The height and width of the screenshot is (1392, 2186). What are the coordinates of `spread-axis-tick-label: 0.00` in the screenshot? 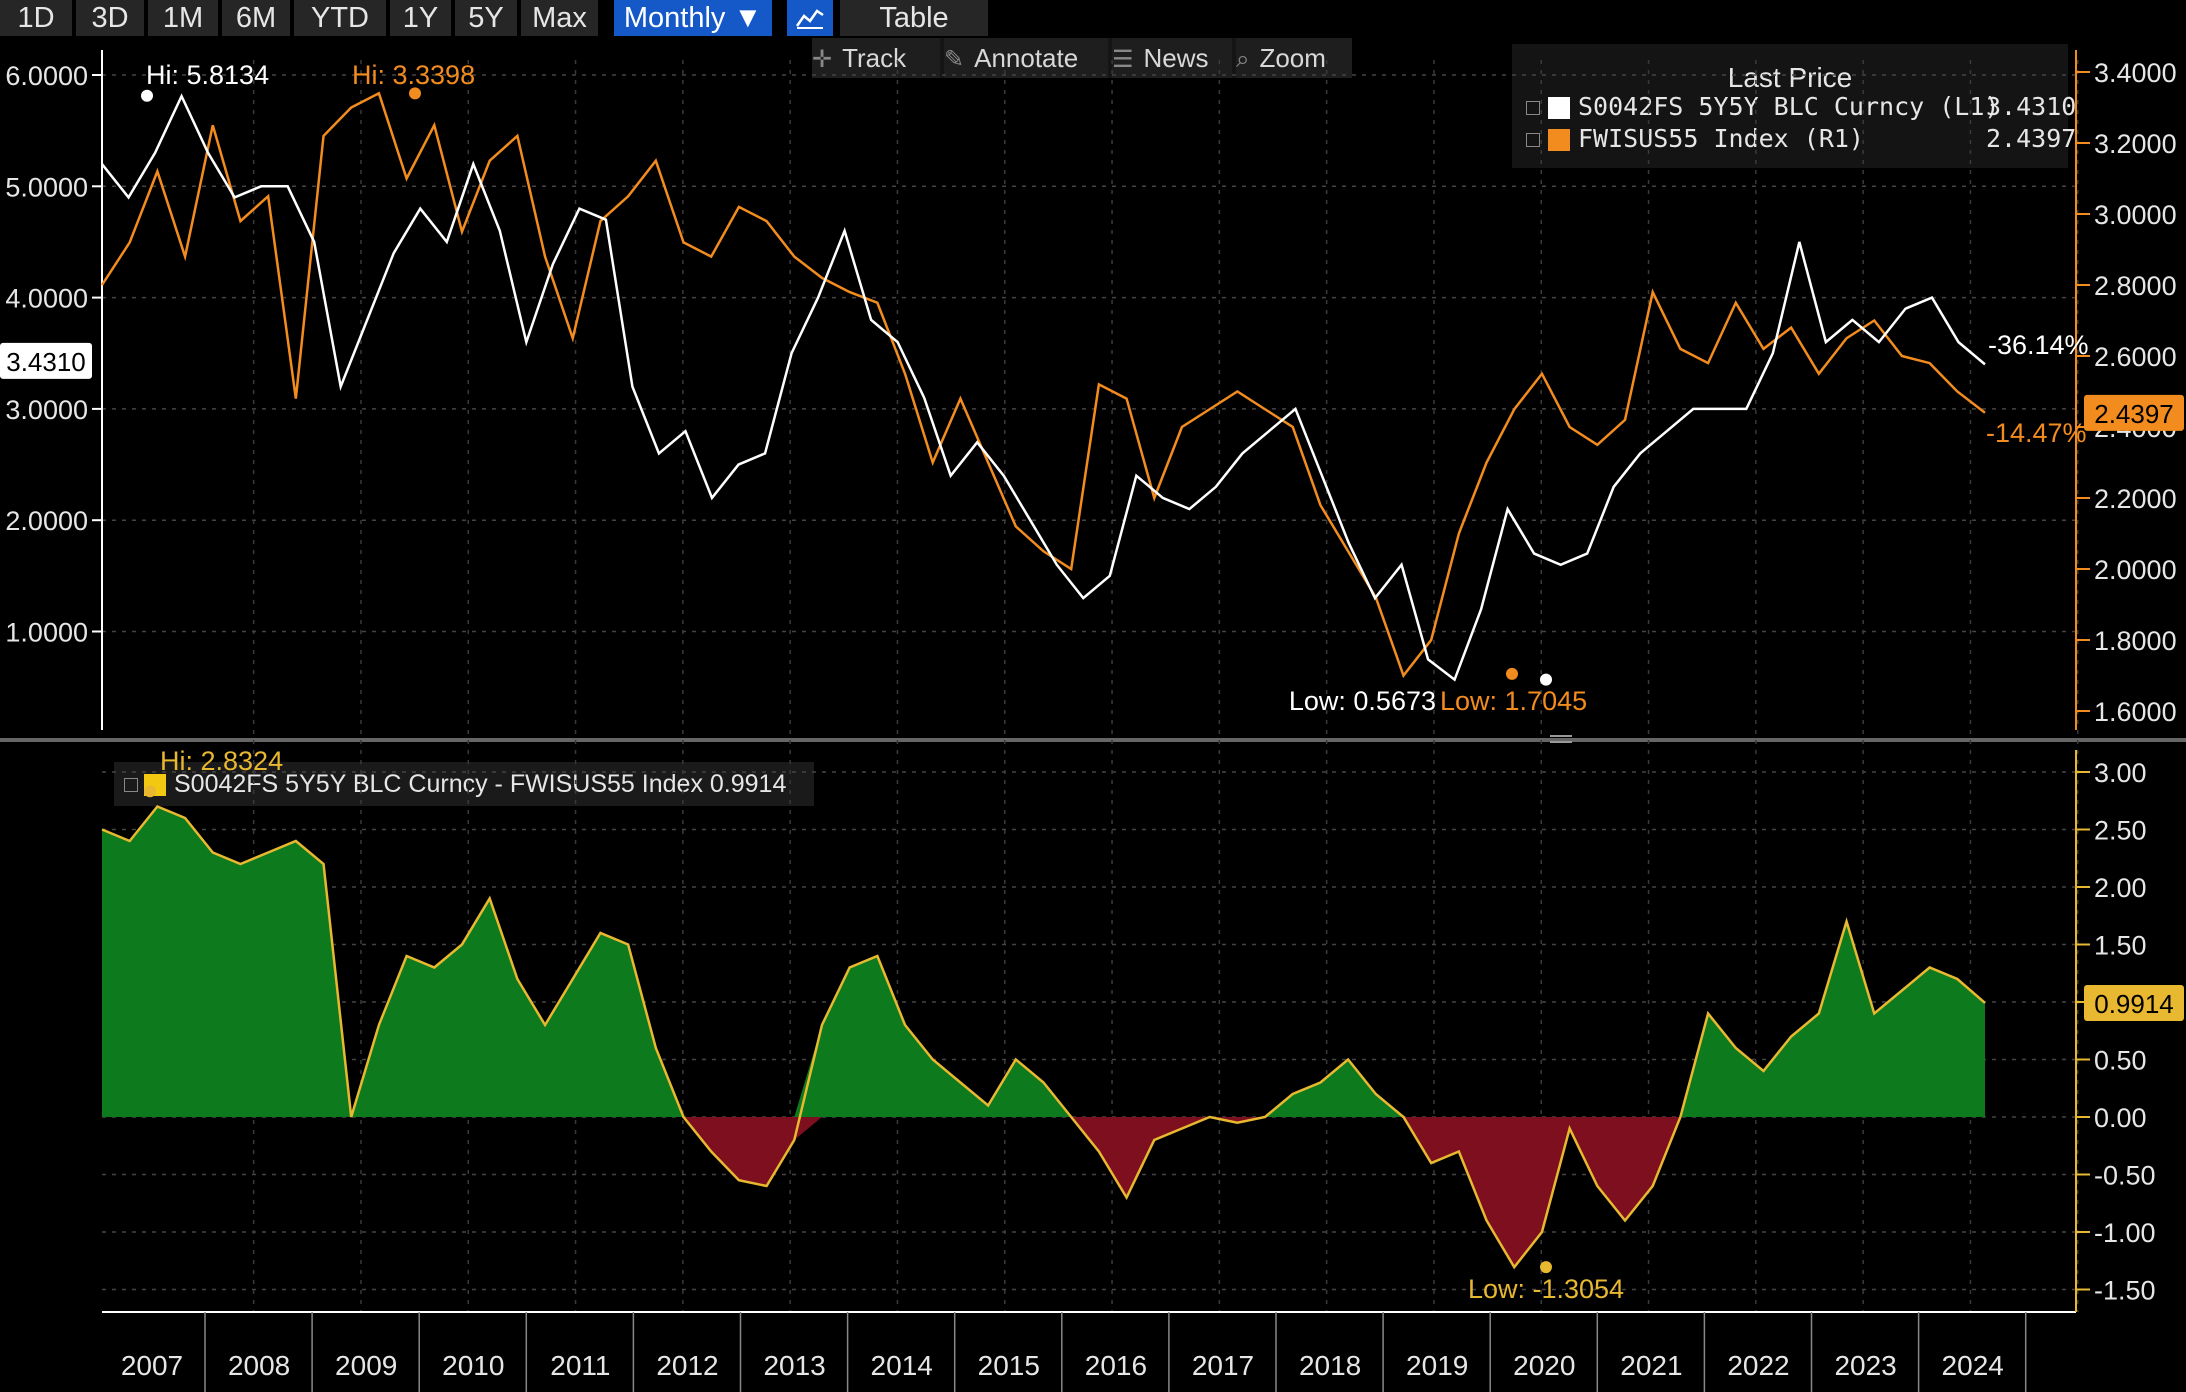 It's located at (2120, 1118).